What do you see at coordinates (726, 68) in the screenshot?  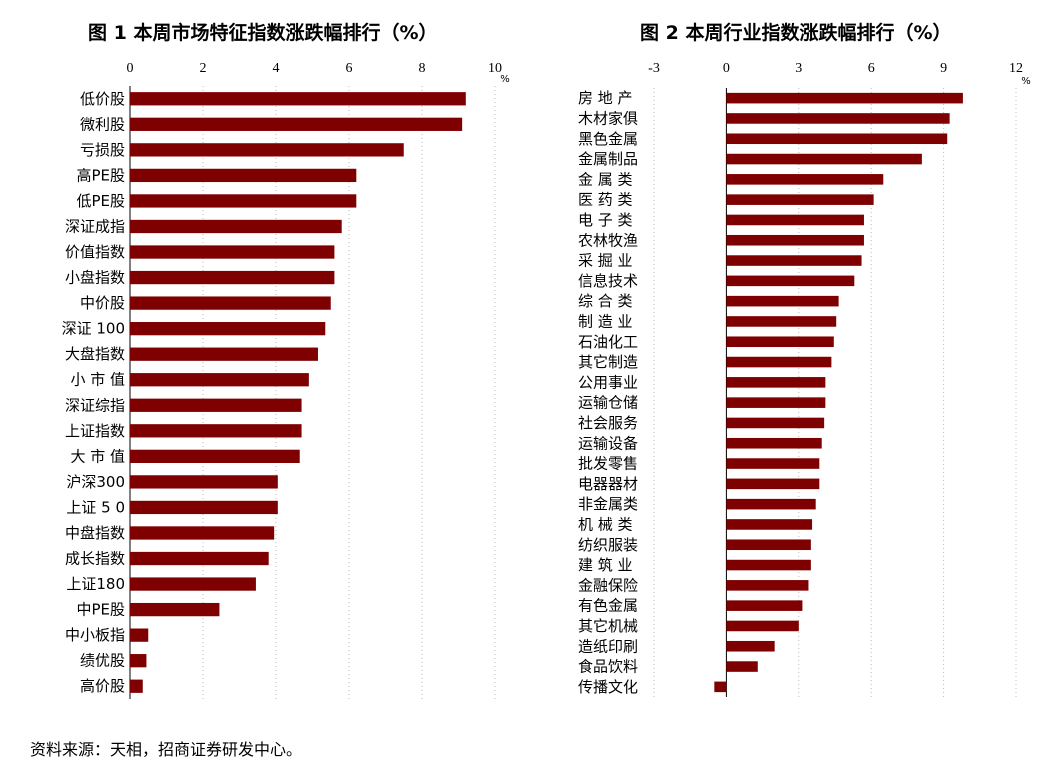 I see `chart2-tick-label: 0` at bounding box center [726, 68].